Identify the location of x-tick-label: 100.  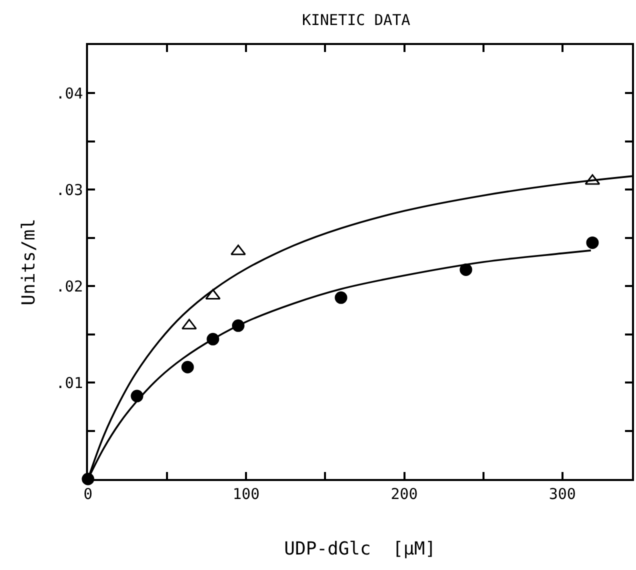
(246, 494).